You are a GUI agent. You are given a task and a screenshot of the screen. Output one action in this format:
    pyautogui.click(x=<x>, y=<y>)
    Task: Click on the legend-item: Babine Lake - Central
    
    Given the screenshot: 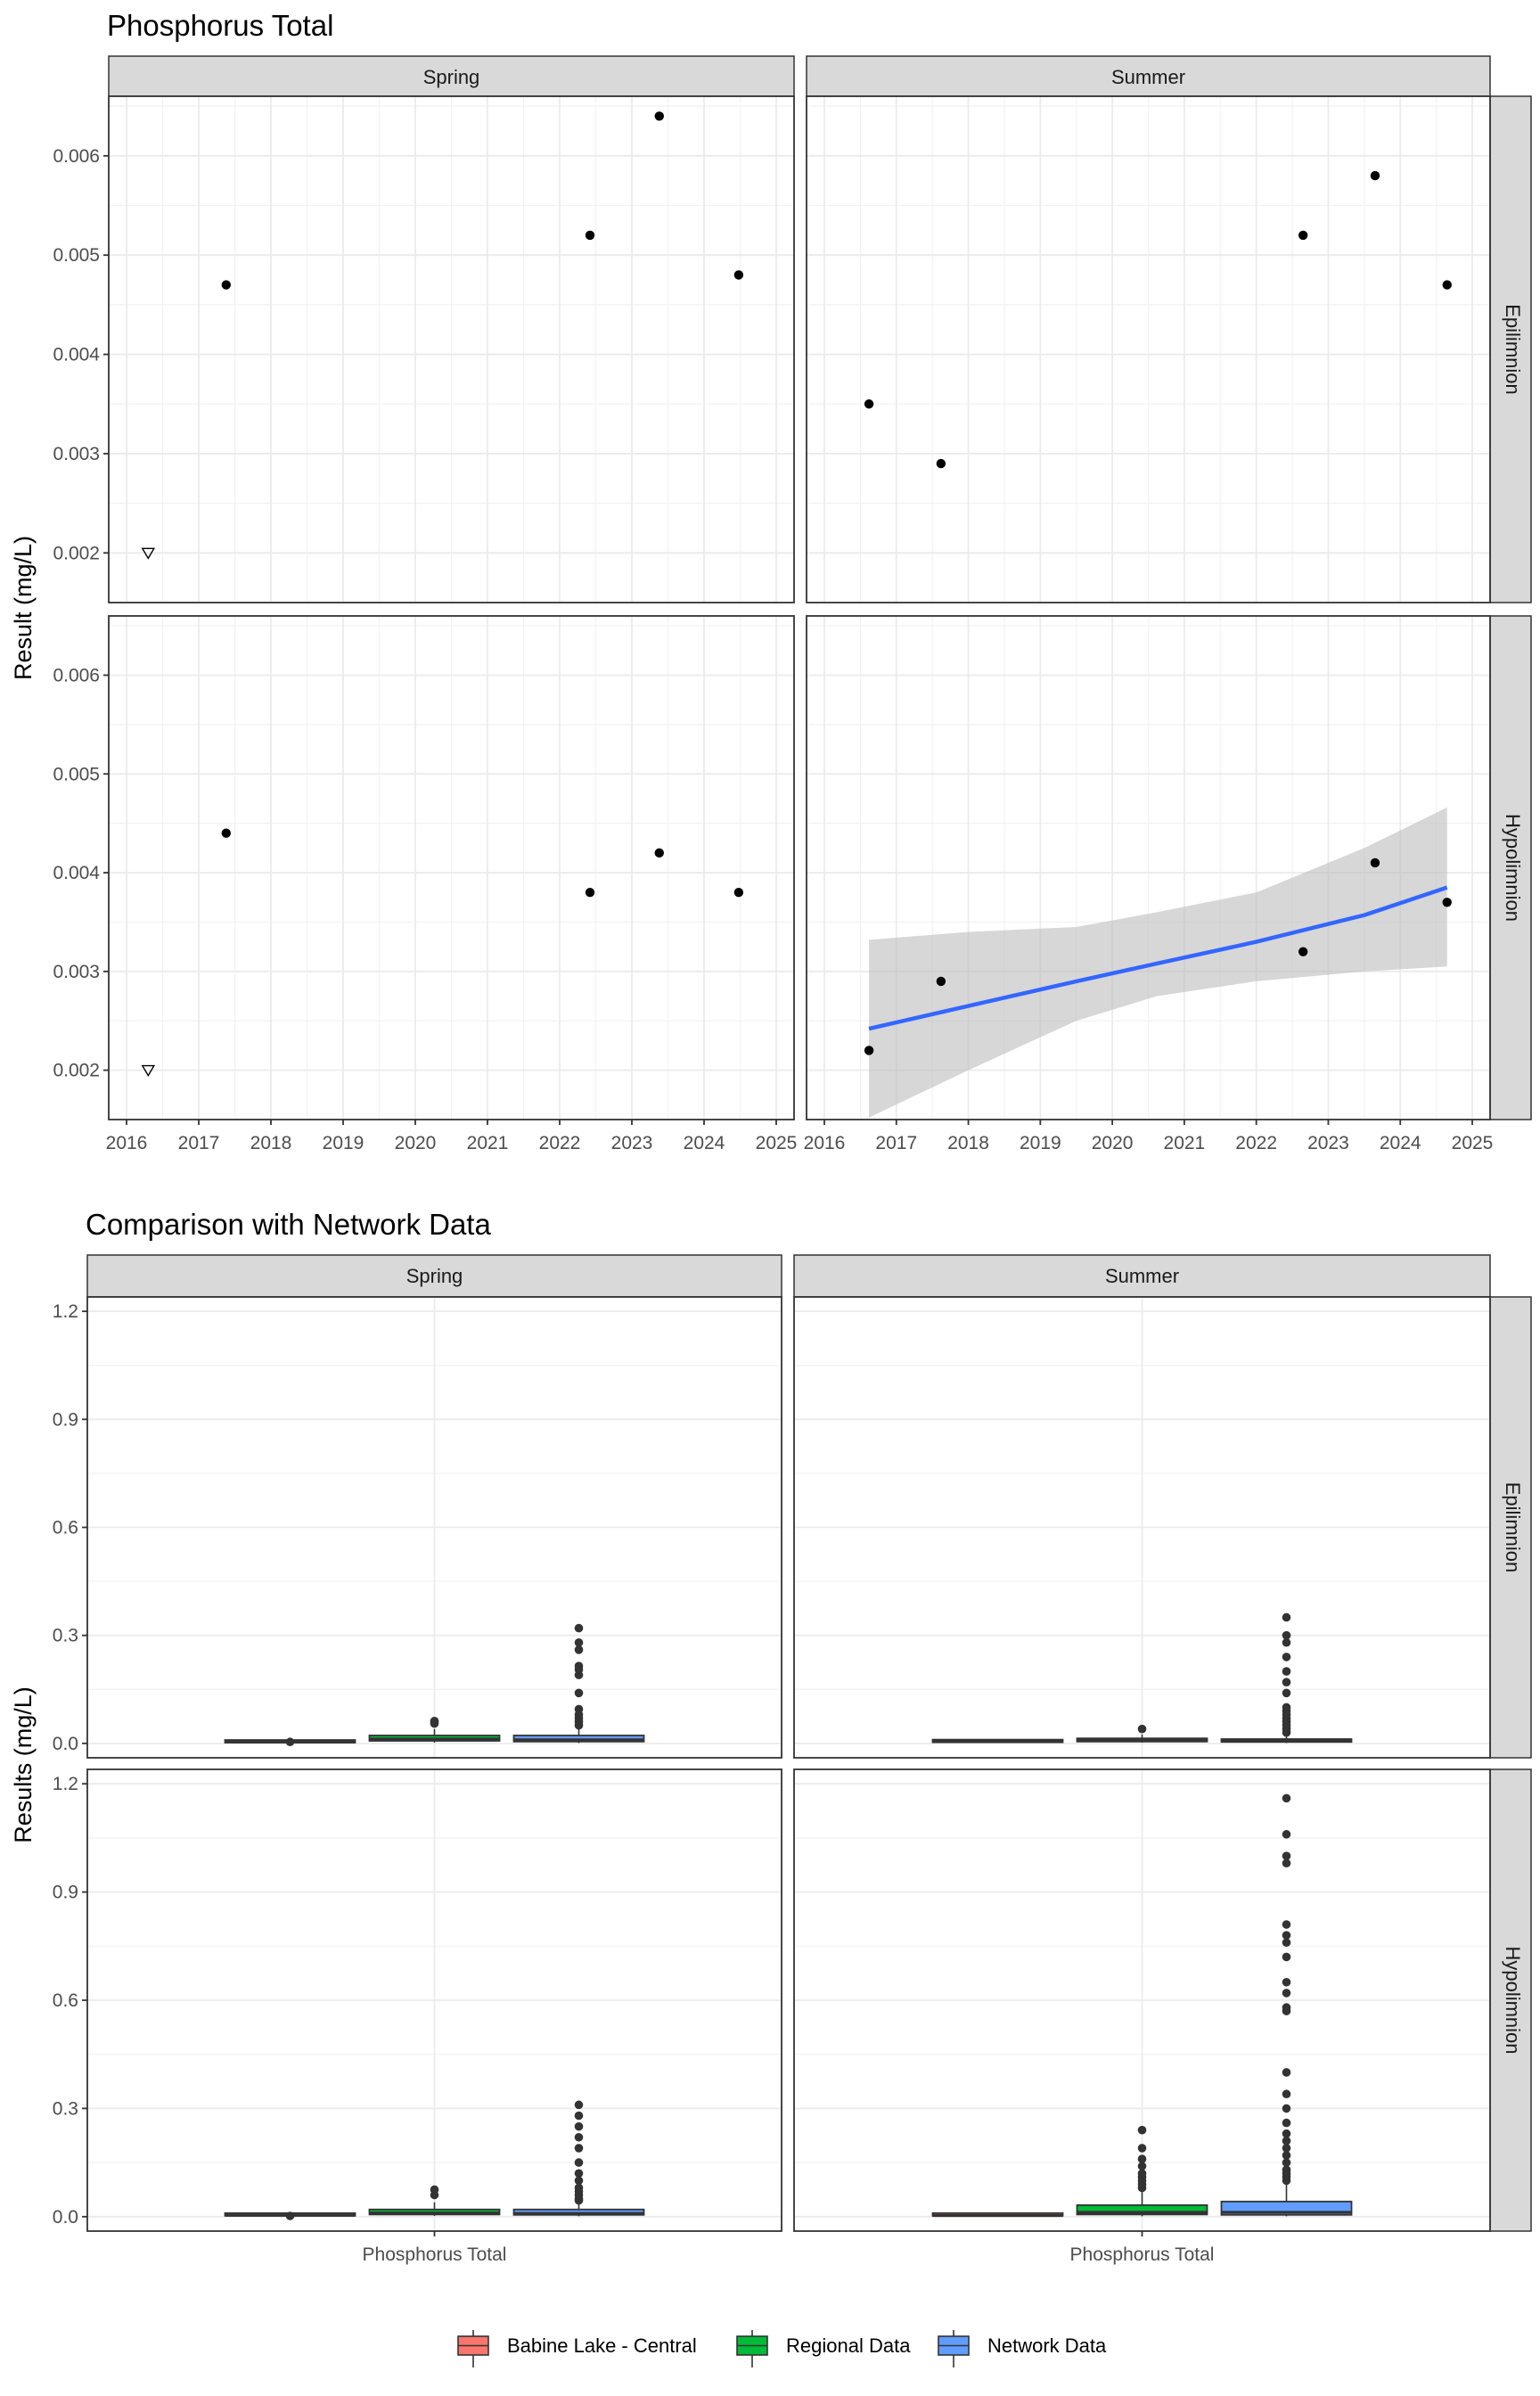 What is the action you would take?
    pyautogui.click(x=577, y=2348)
    